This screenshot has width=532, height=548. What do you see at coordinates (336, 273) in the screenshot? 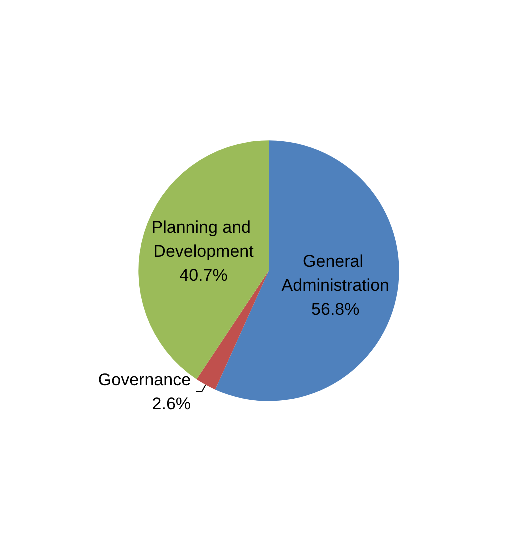
I see `slice-label: General Administration` at bounding box center [336, 273].